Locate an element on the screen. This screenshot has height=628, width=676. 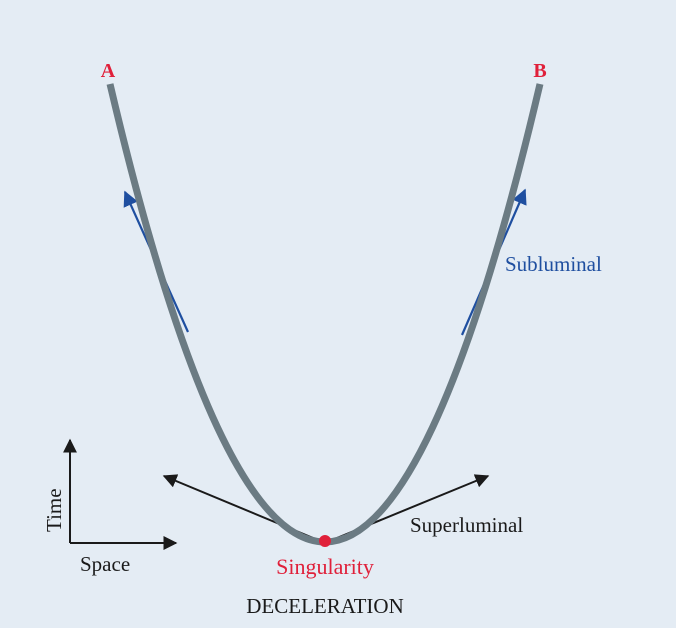
point-a-label: A is located at coordinates (108, 71).